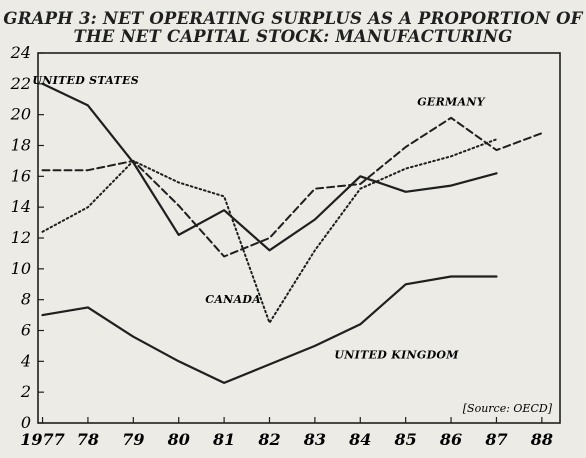  Describe the element at coordinates (293, 36) in the screenshot. I see `chart-subtitle: THE NET CAPITAL STOCK: MANUFACTURING` at that location.